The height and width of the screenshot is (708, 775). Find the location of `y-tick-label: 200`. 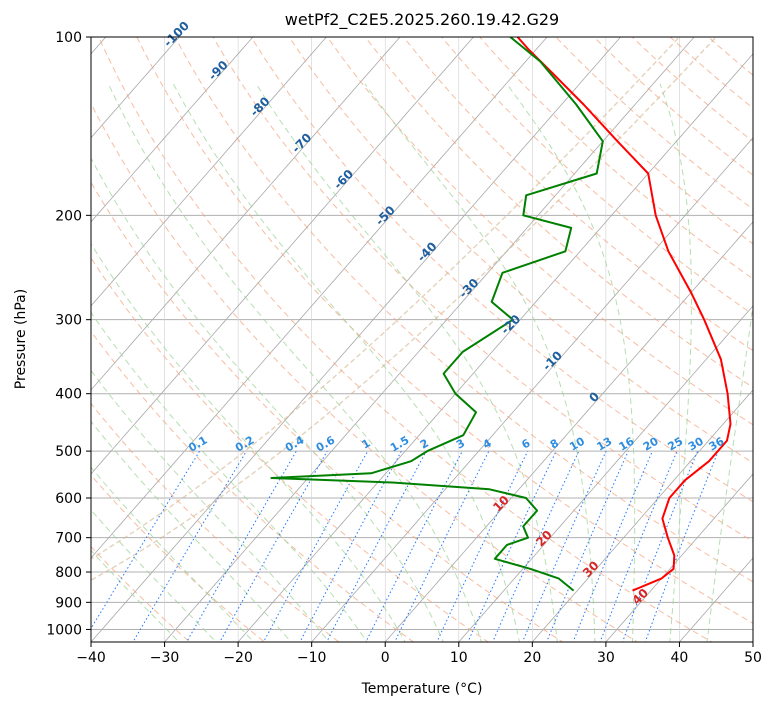

y-tick-label: 200 is located at coordinates (68, 216).